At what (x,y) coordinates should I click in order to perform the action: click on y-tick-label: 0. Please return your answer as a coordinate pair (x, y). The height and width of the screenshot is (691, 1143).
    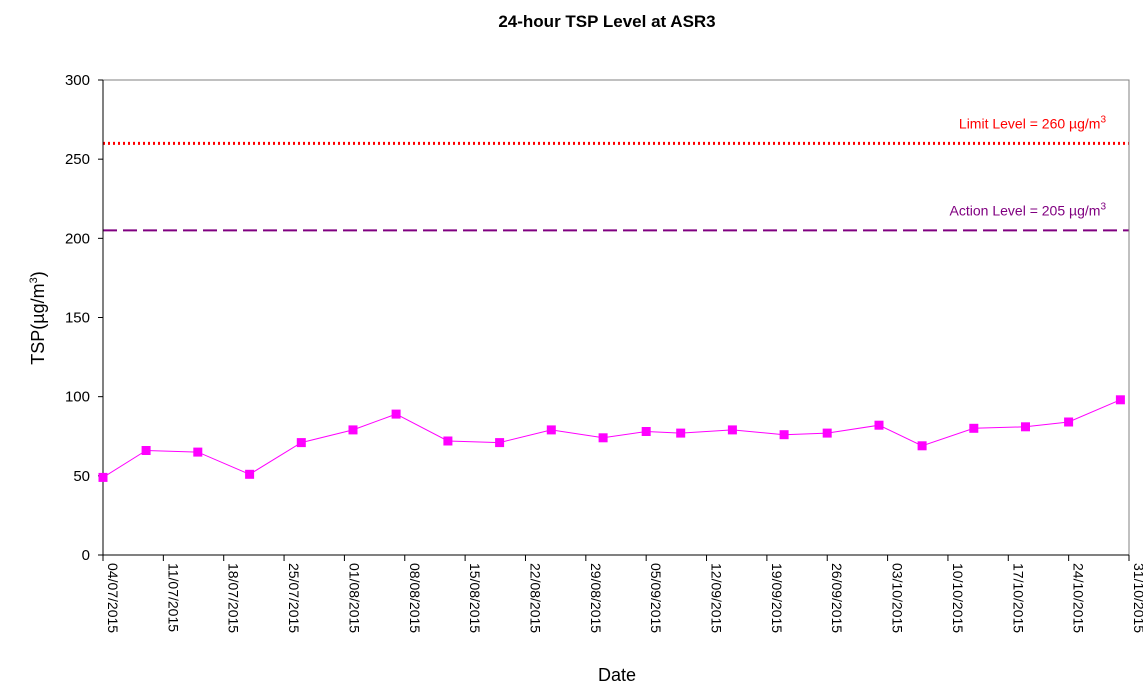
    Looking at the image, I should click on (86, 555).